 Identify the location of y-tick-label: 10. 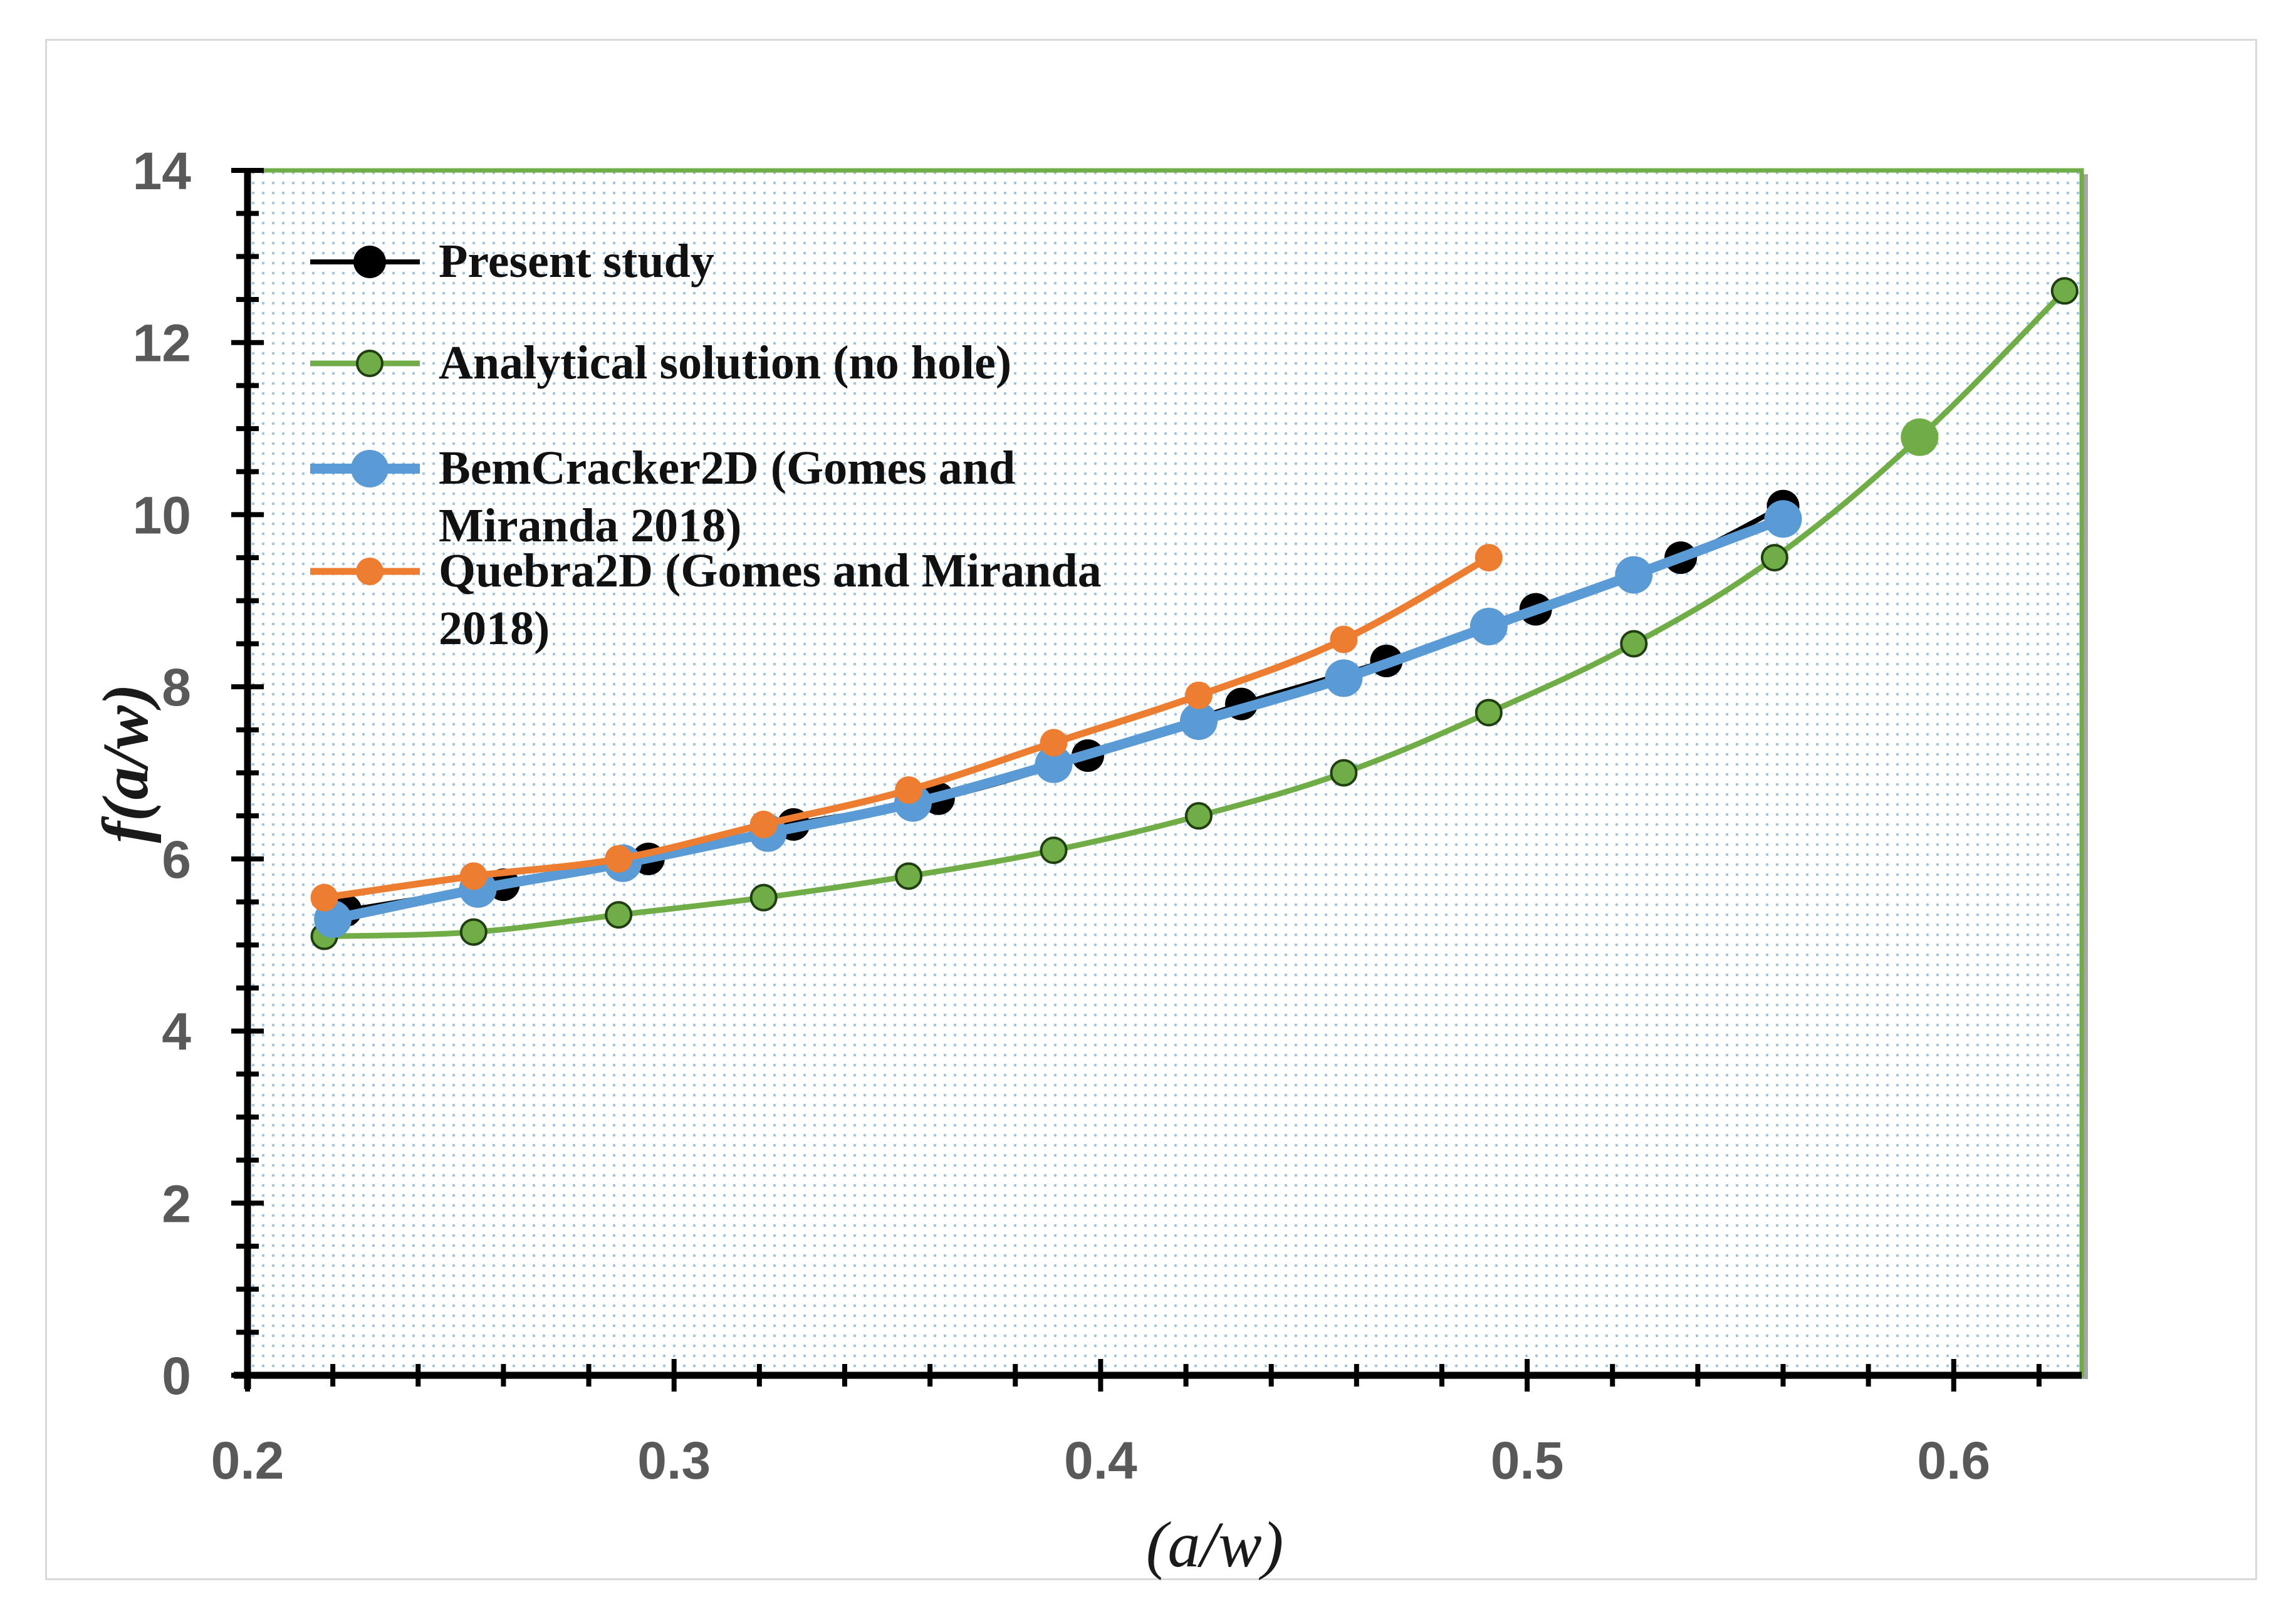
(162, 515).